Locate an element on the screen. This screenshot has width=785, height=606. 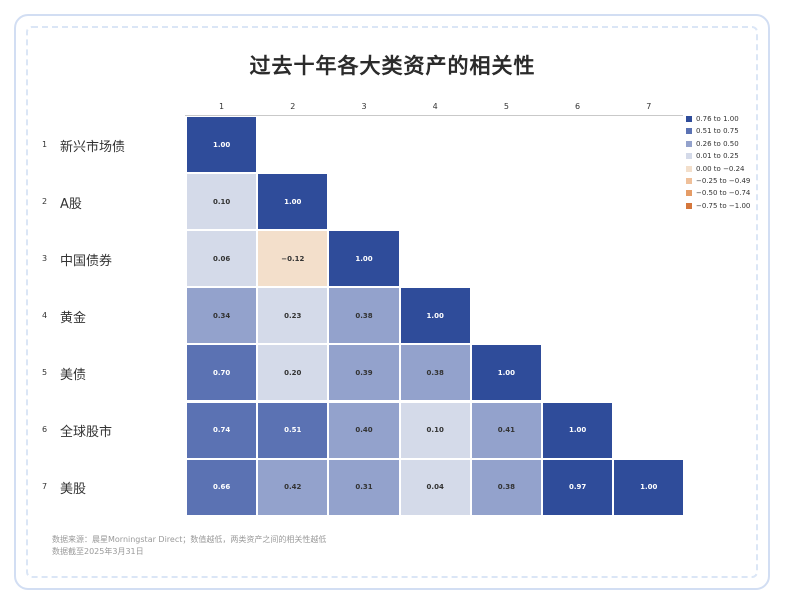
heatmap-cell: 0.23 is located at coordinates (293, 316).